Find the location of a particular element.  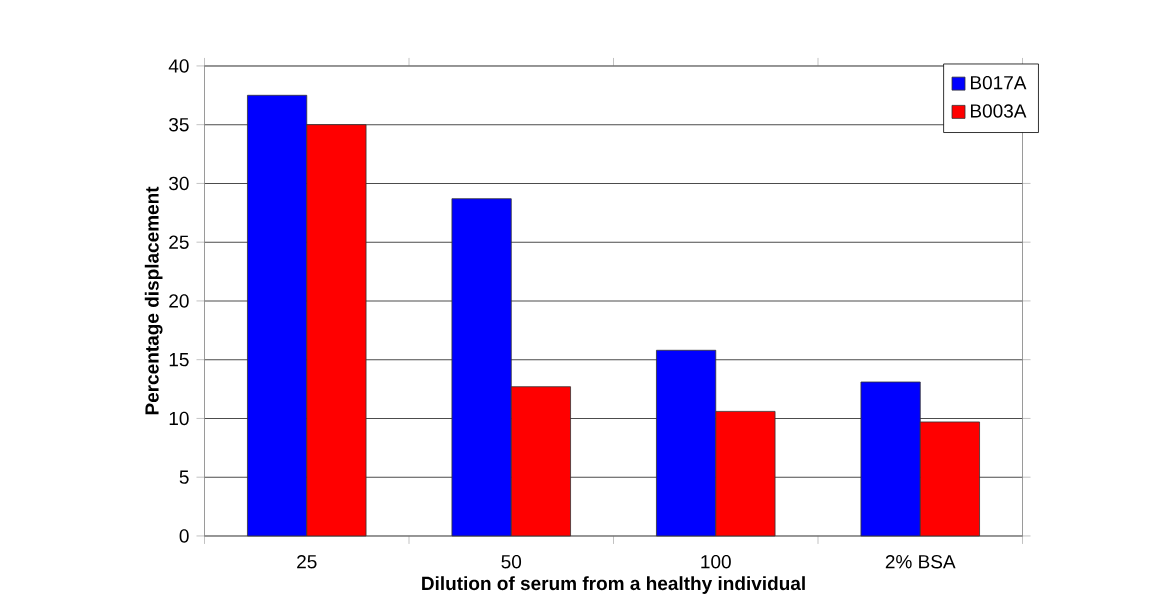

y-tick-label: 40 is located at coordinates (178, 66).